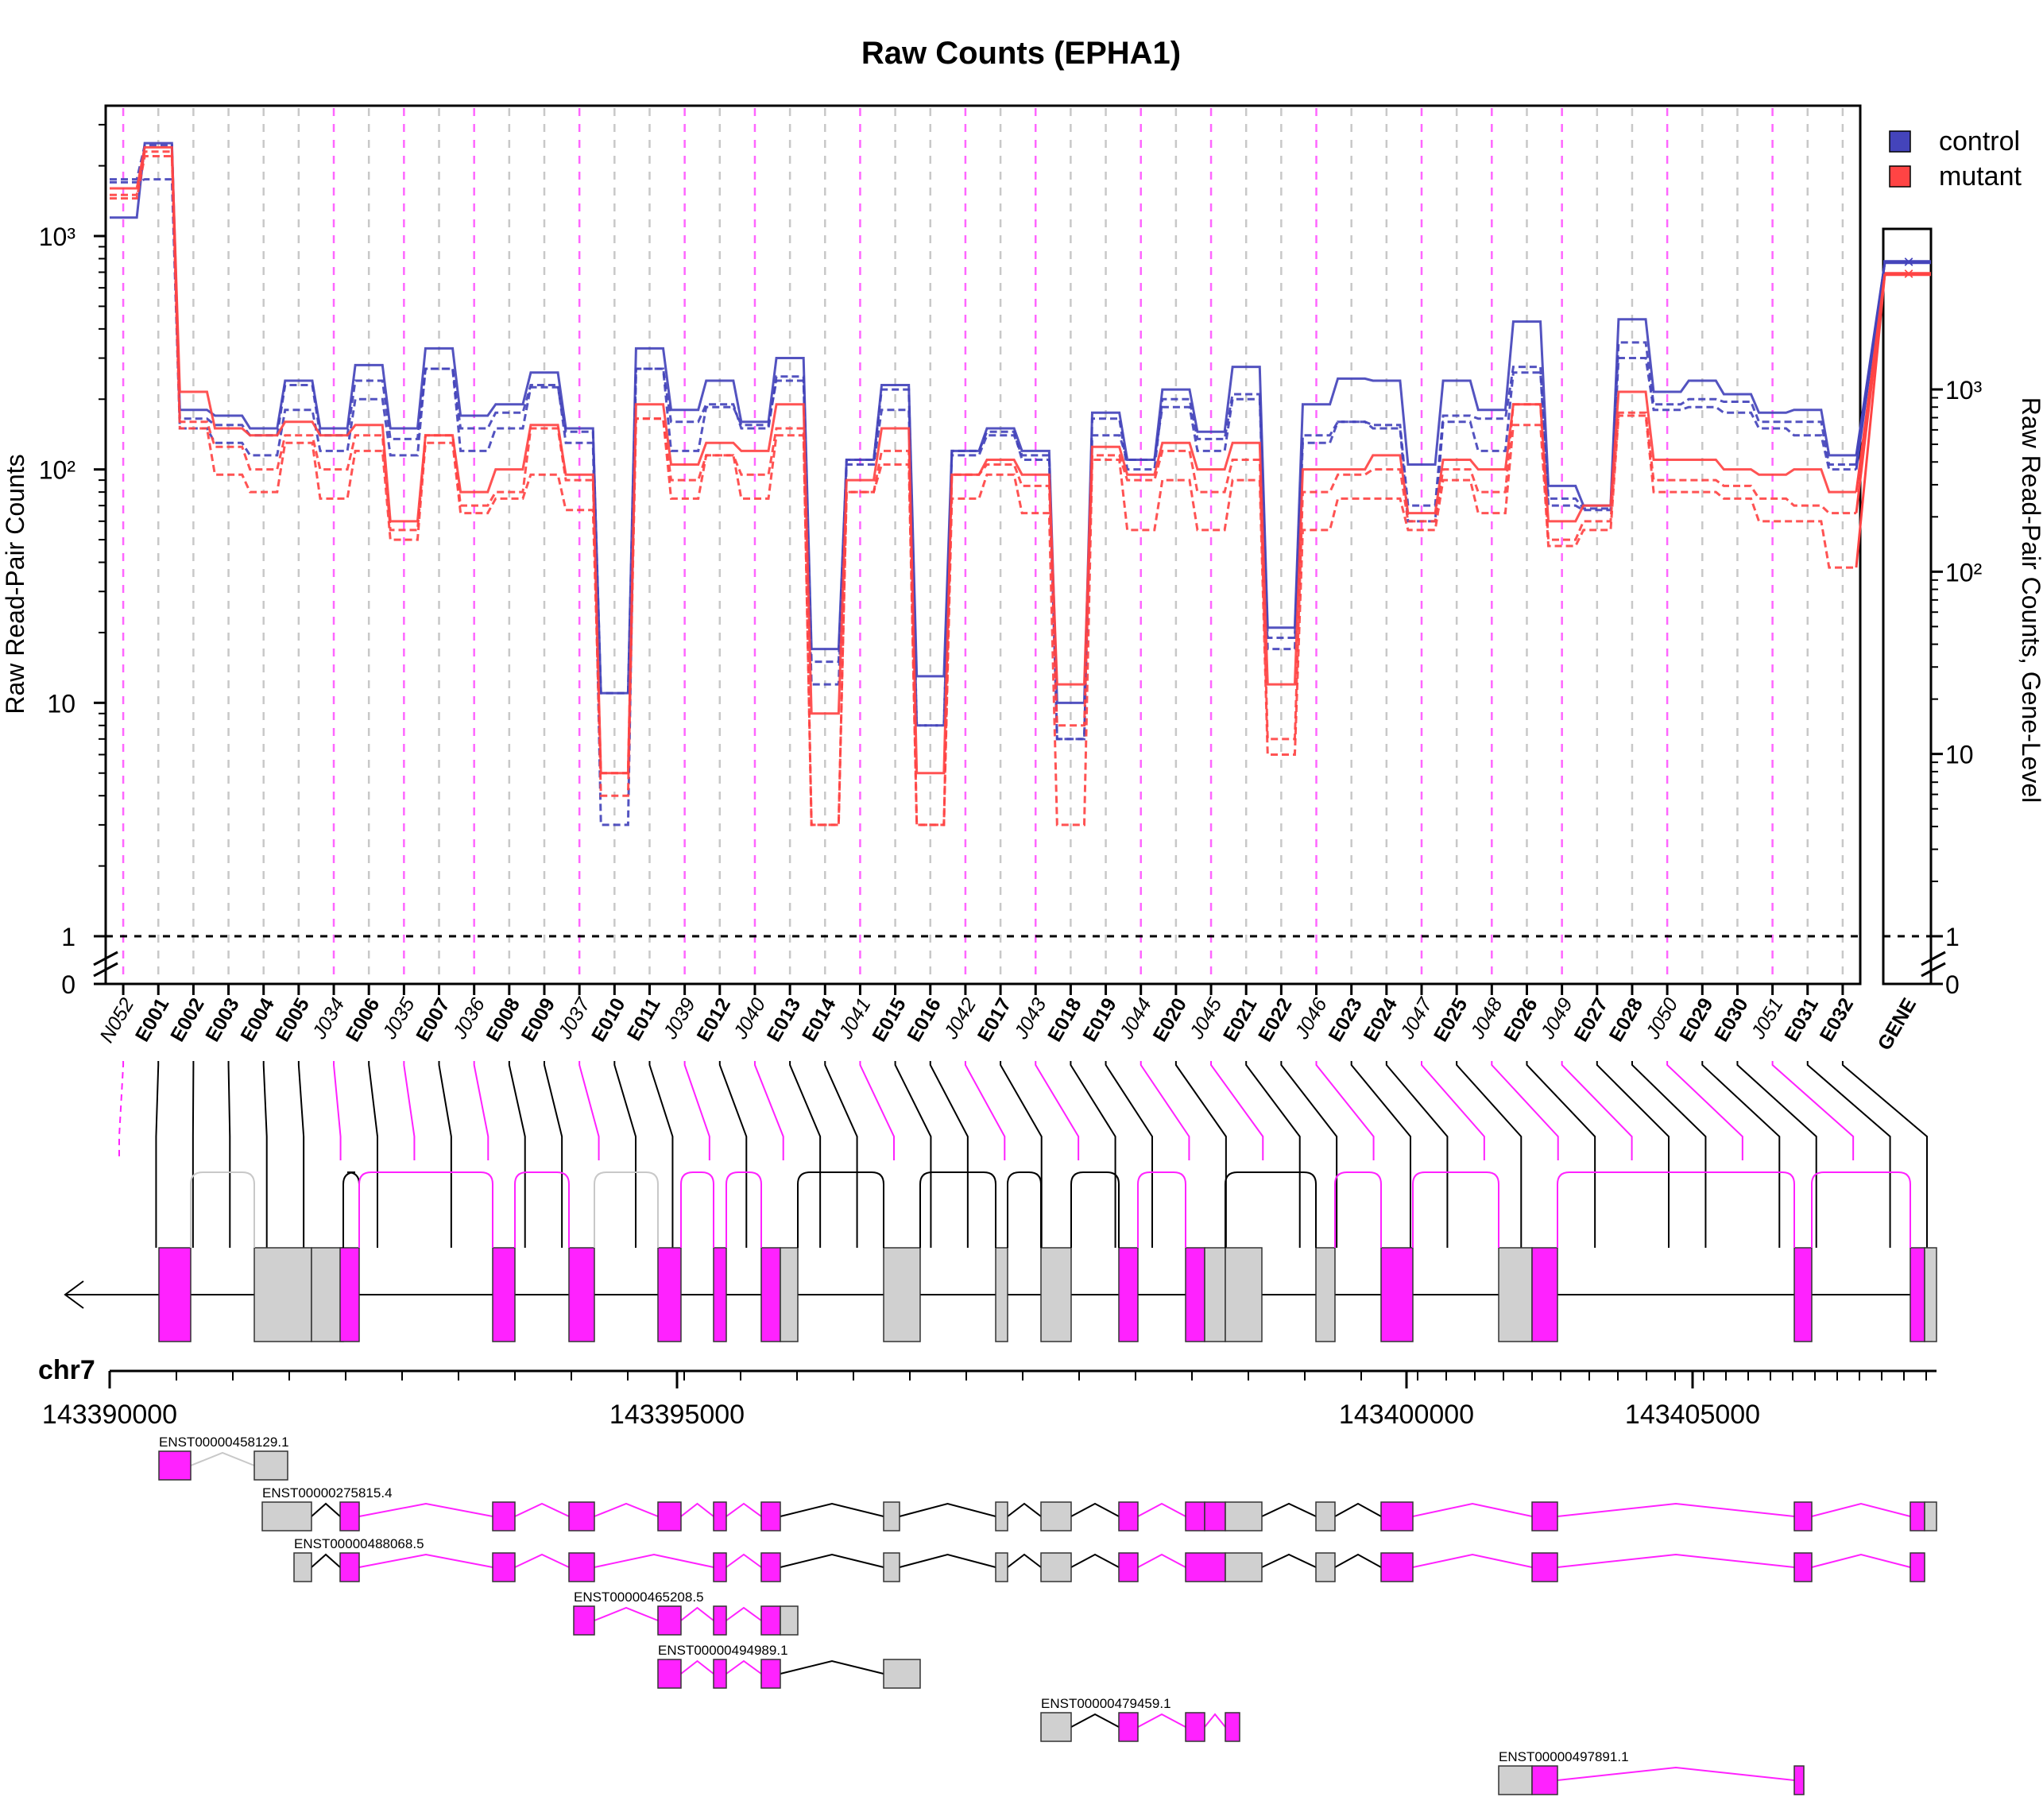  Describe the element at coordinates (152, 1020) in the screenshot. I see `feature-label: E001` at that location.